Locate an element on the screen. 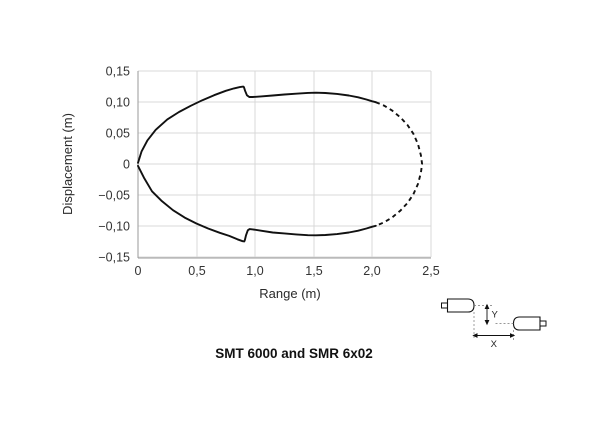 The height and width of the screenshot is (430, 614). upper-transducer-body is located at coordinates (460, 305).